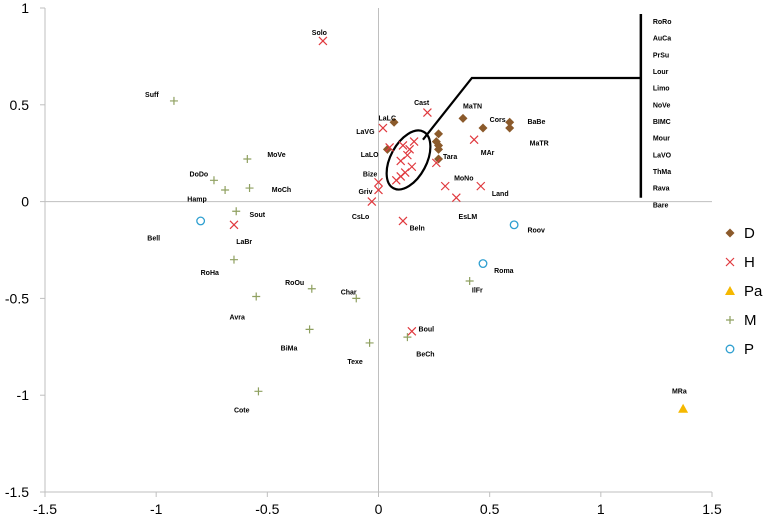 This screenshot has height=525, width=777. I want to click on point-label: Char, so click(349, 293).